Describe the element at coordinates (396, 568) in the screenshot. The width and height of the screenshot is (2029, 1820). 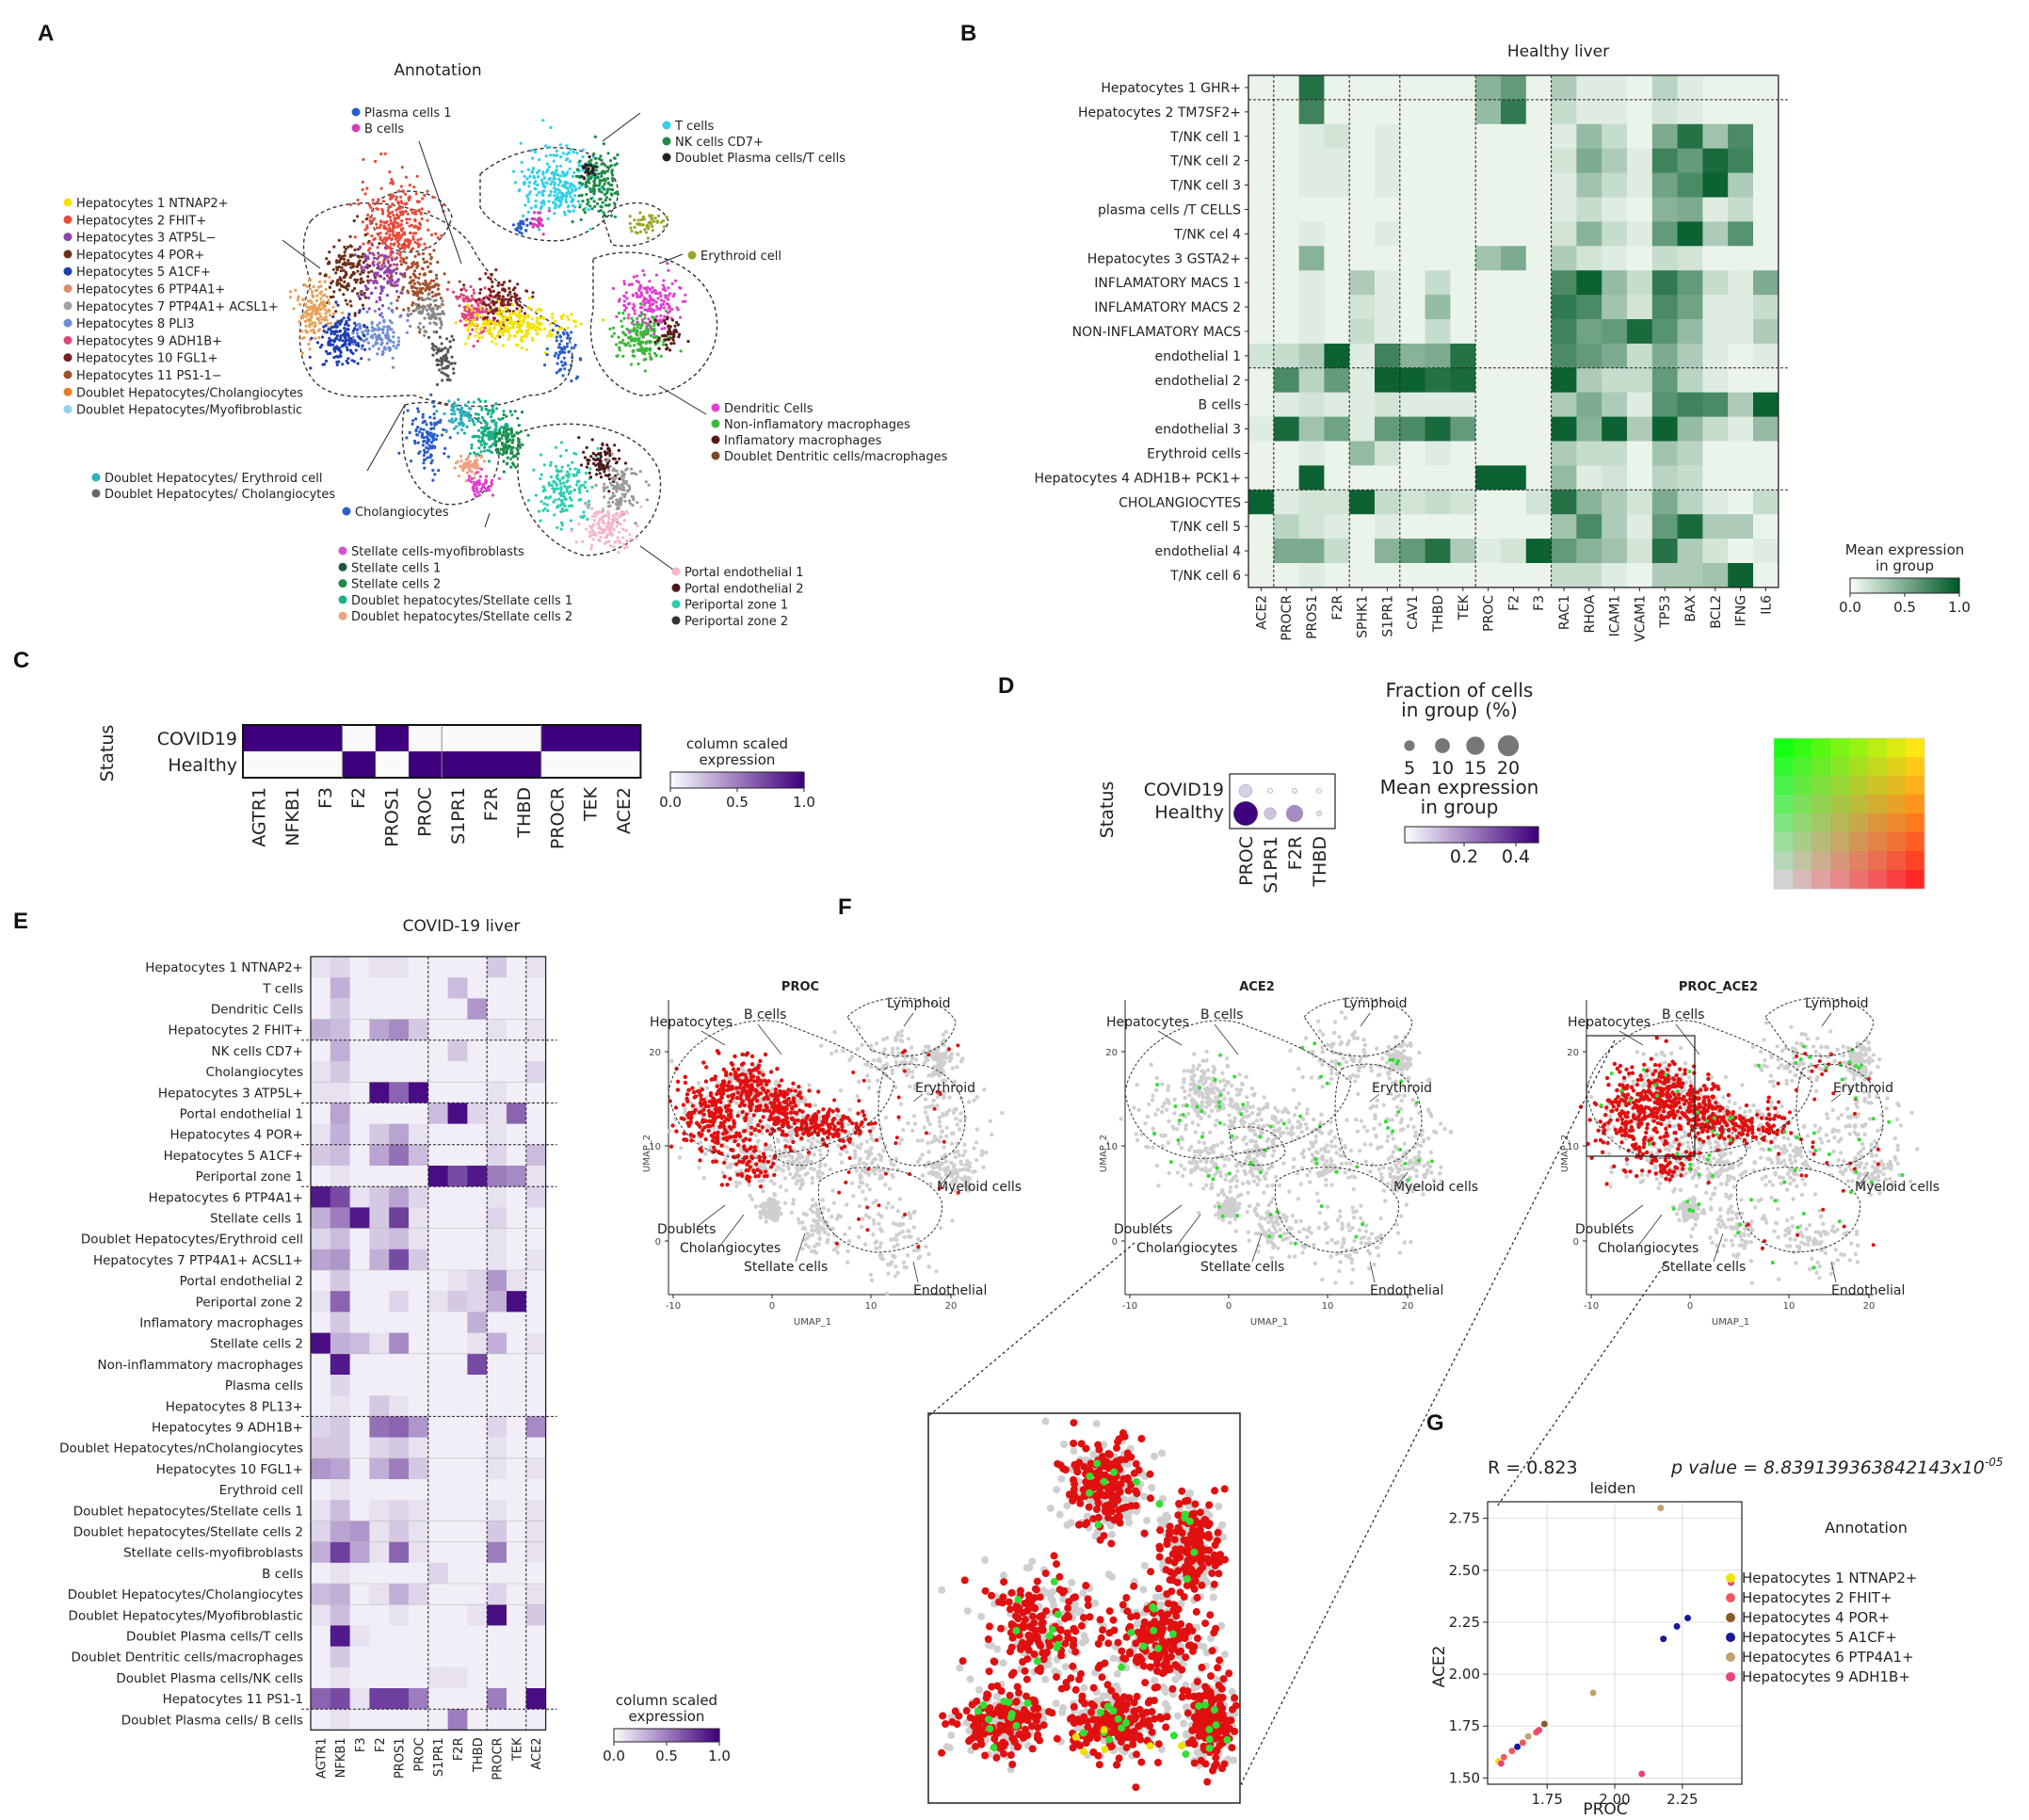
I see `legend-label: Stellate cells 1` at that location.